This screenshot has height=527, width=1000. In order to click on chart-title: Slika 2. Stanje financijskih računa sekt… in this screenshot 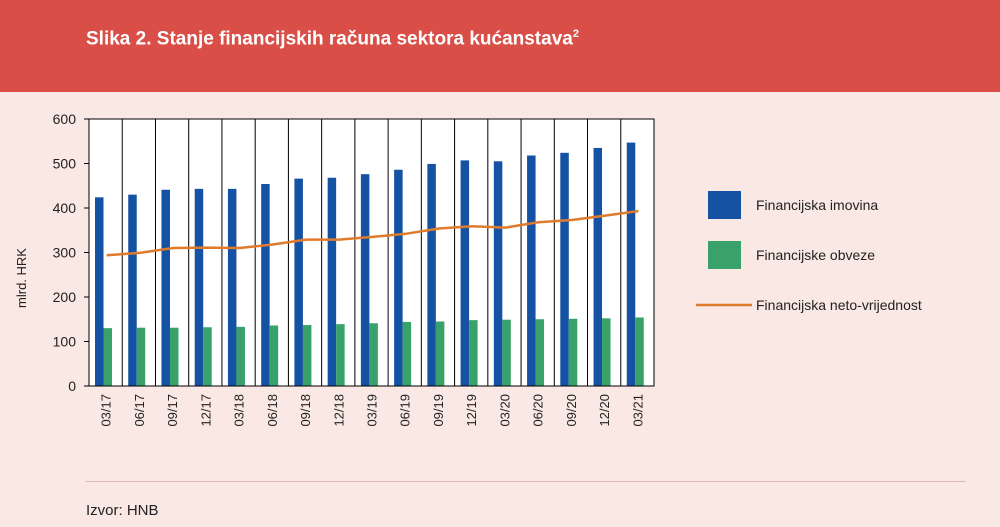, I will do `click(332, 39)`.